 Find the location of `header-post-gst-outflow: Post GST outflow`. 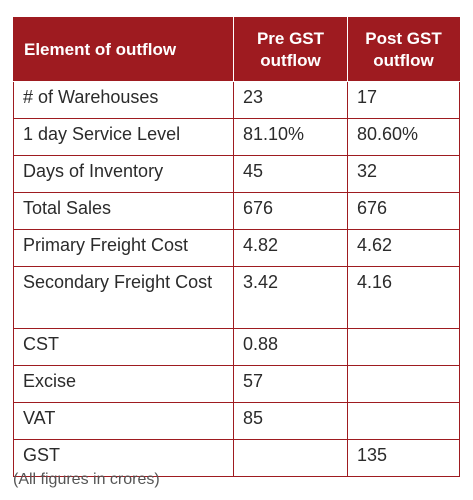

header-post-gst-outflow: Post GST outflow is located at coordinates (403, 49).